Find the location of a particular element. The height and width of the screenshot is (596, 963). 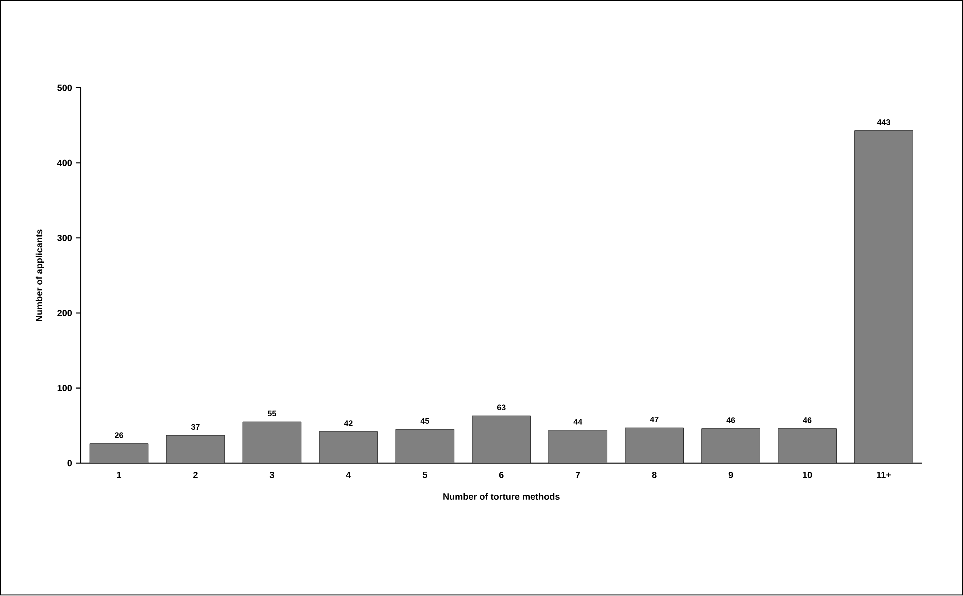

y-tick-label: 300 is located at coordinates (65, 238).